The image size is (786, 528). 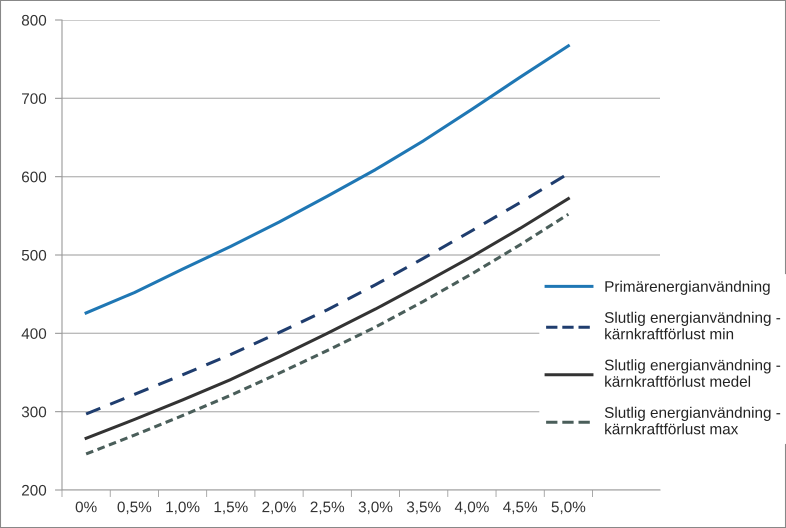 I want to click on y-tick-label: 600, so click(x=34, y=177).